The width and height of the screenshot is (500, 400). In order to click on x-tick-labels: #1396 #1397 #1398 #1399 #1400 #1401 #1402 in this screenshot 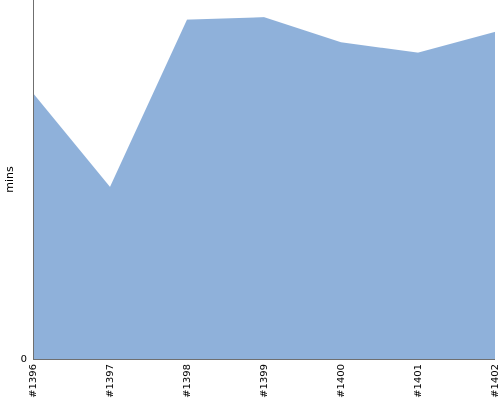, I will do `click(264, 381)`.